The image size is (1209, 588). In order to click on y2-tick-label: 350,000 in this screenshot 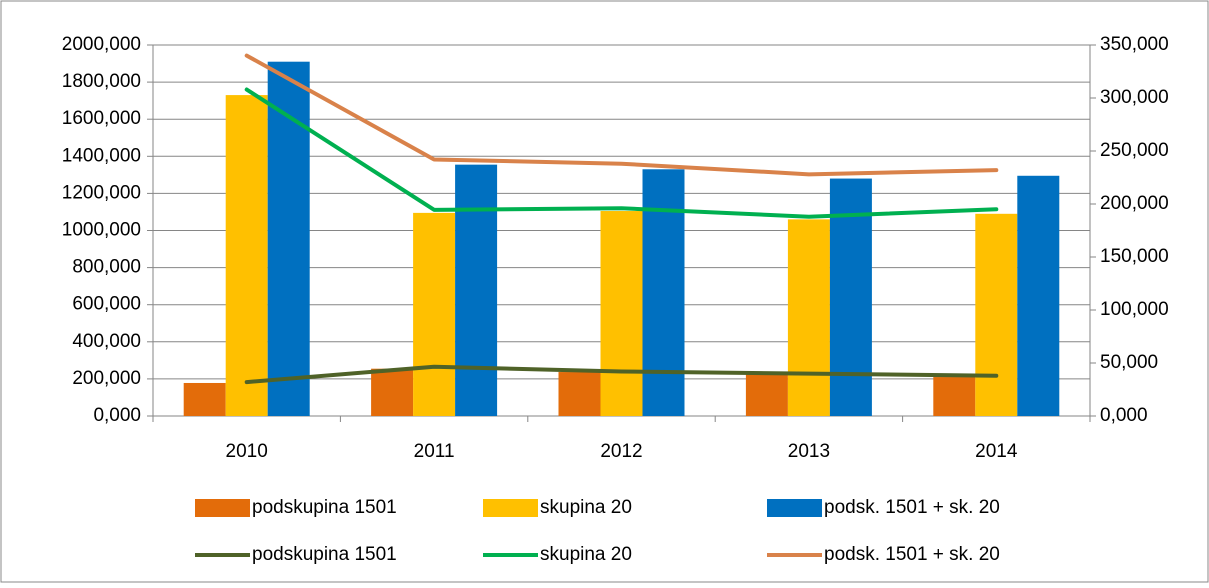, I will do `click(1134, 44)`.